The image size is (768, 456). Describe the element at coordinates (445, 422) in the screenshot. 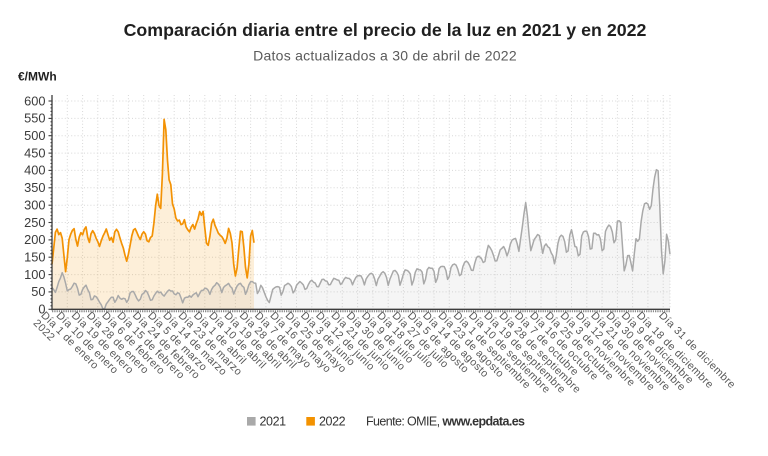

I see `svg-text: Fuente: OMIE, www.epdata.es` at that location.